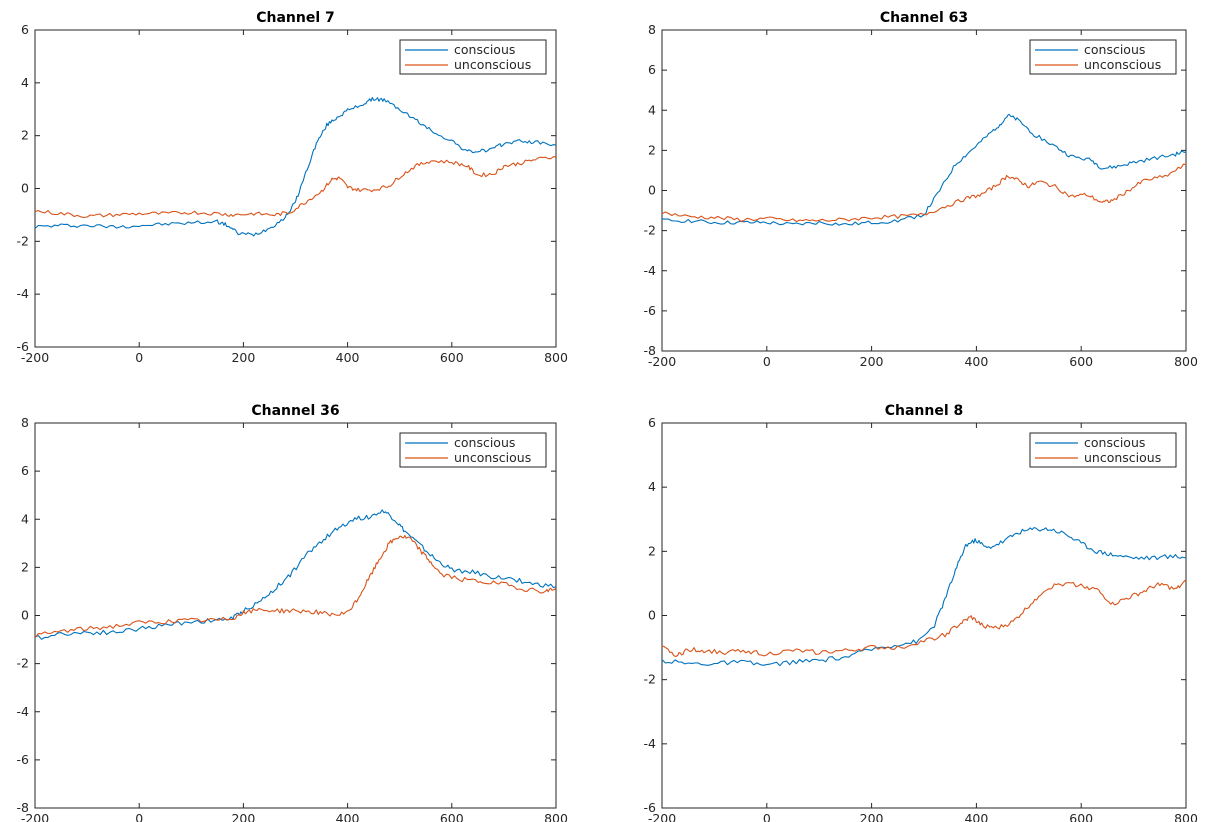 The height and width of the screenshot is (822, 1207). What do you see at coordinates (295, 411) in the screenshot?
I see `chart-title: Channel 36` at bounding box center [295, 411].